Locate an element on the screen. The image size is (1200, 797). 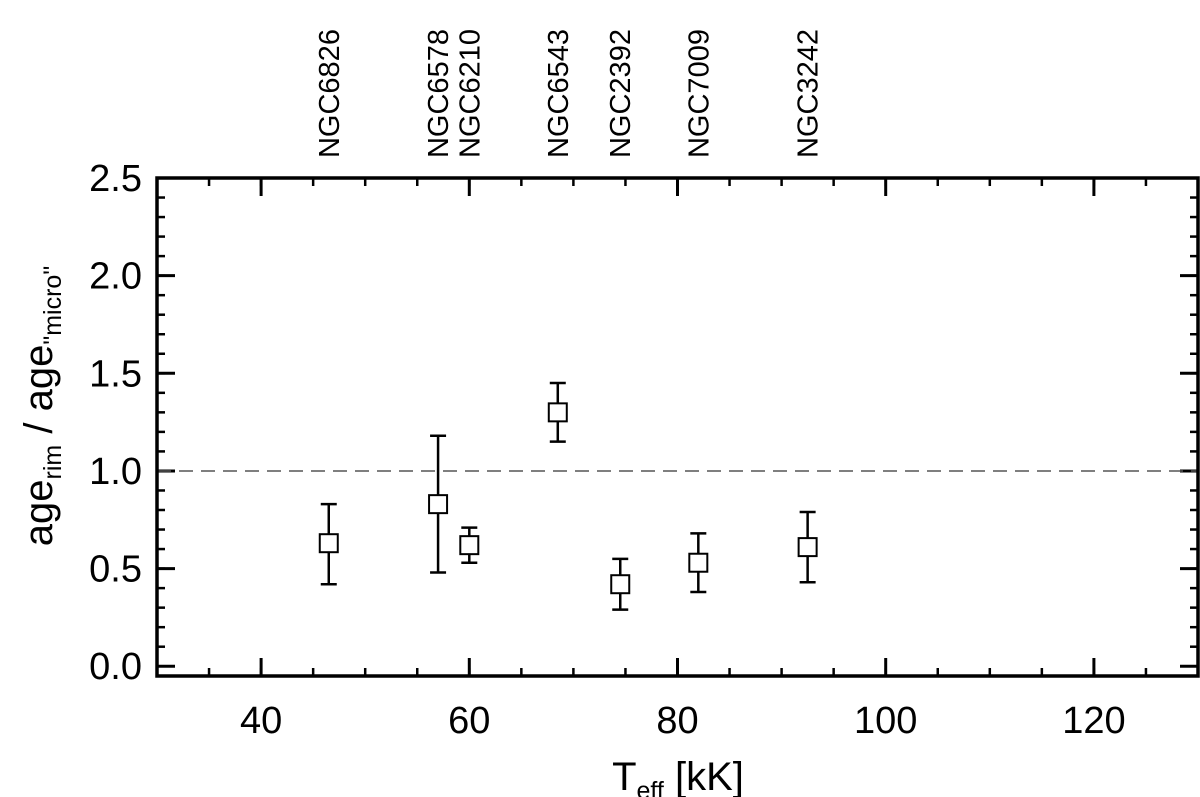
y-tick-label: 1.0 is located at coordinates (115, 472).